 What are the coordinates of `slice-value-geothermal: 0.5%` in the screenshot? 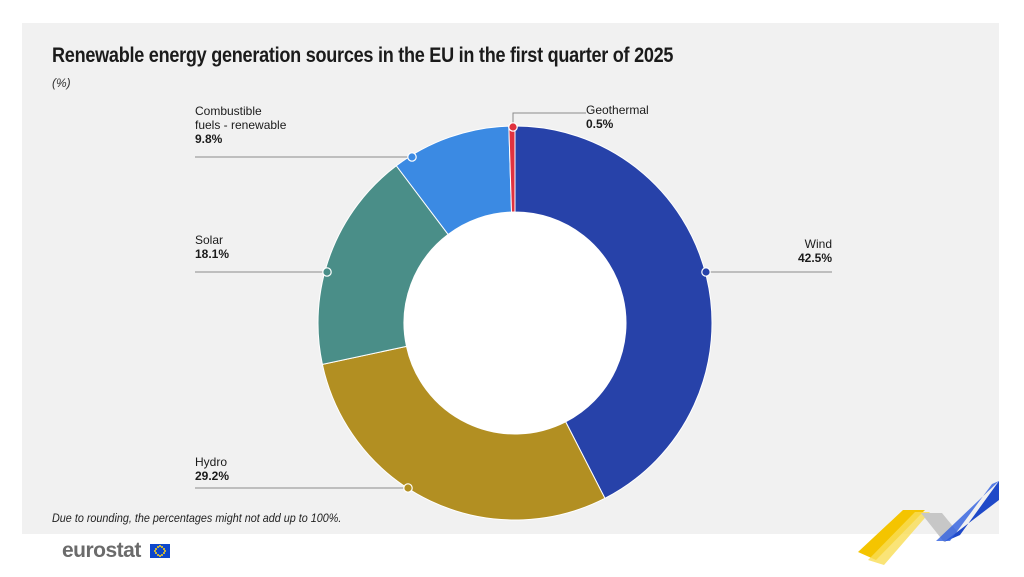 It's located at (600, 124).